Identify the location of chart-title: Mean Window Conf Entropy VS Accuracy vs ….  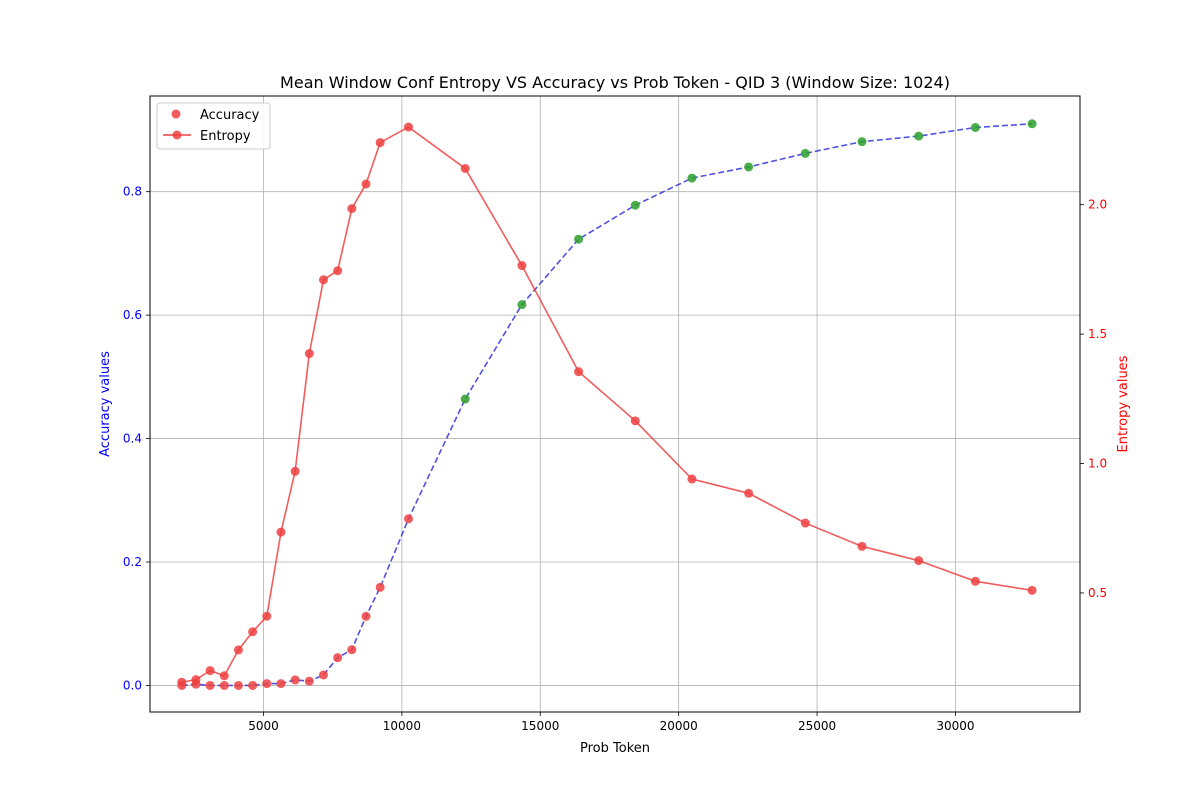
(615, 82).